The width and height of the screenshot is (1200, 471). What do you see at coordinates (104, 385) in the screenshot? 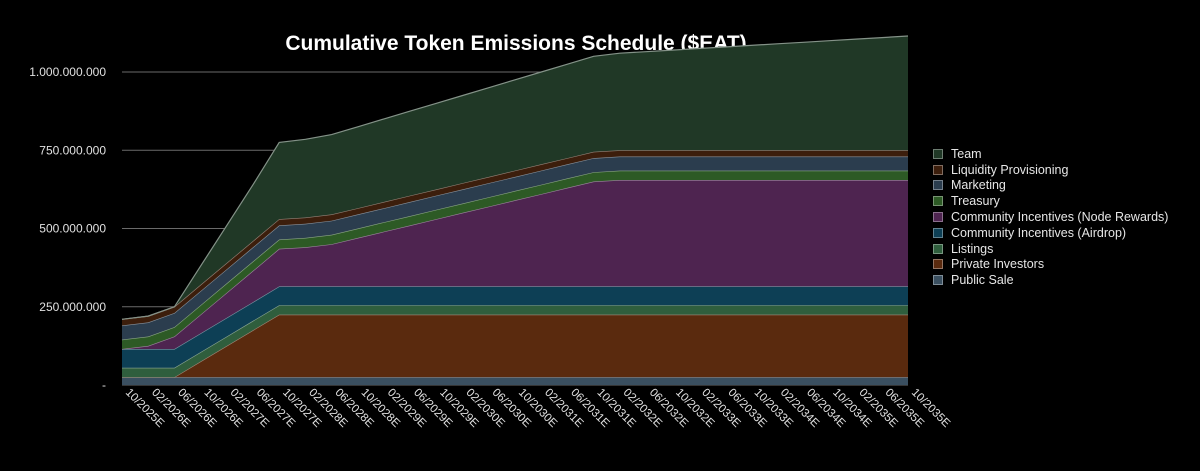
I see `y-tick-label: -` at bounding box center [104, 385].